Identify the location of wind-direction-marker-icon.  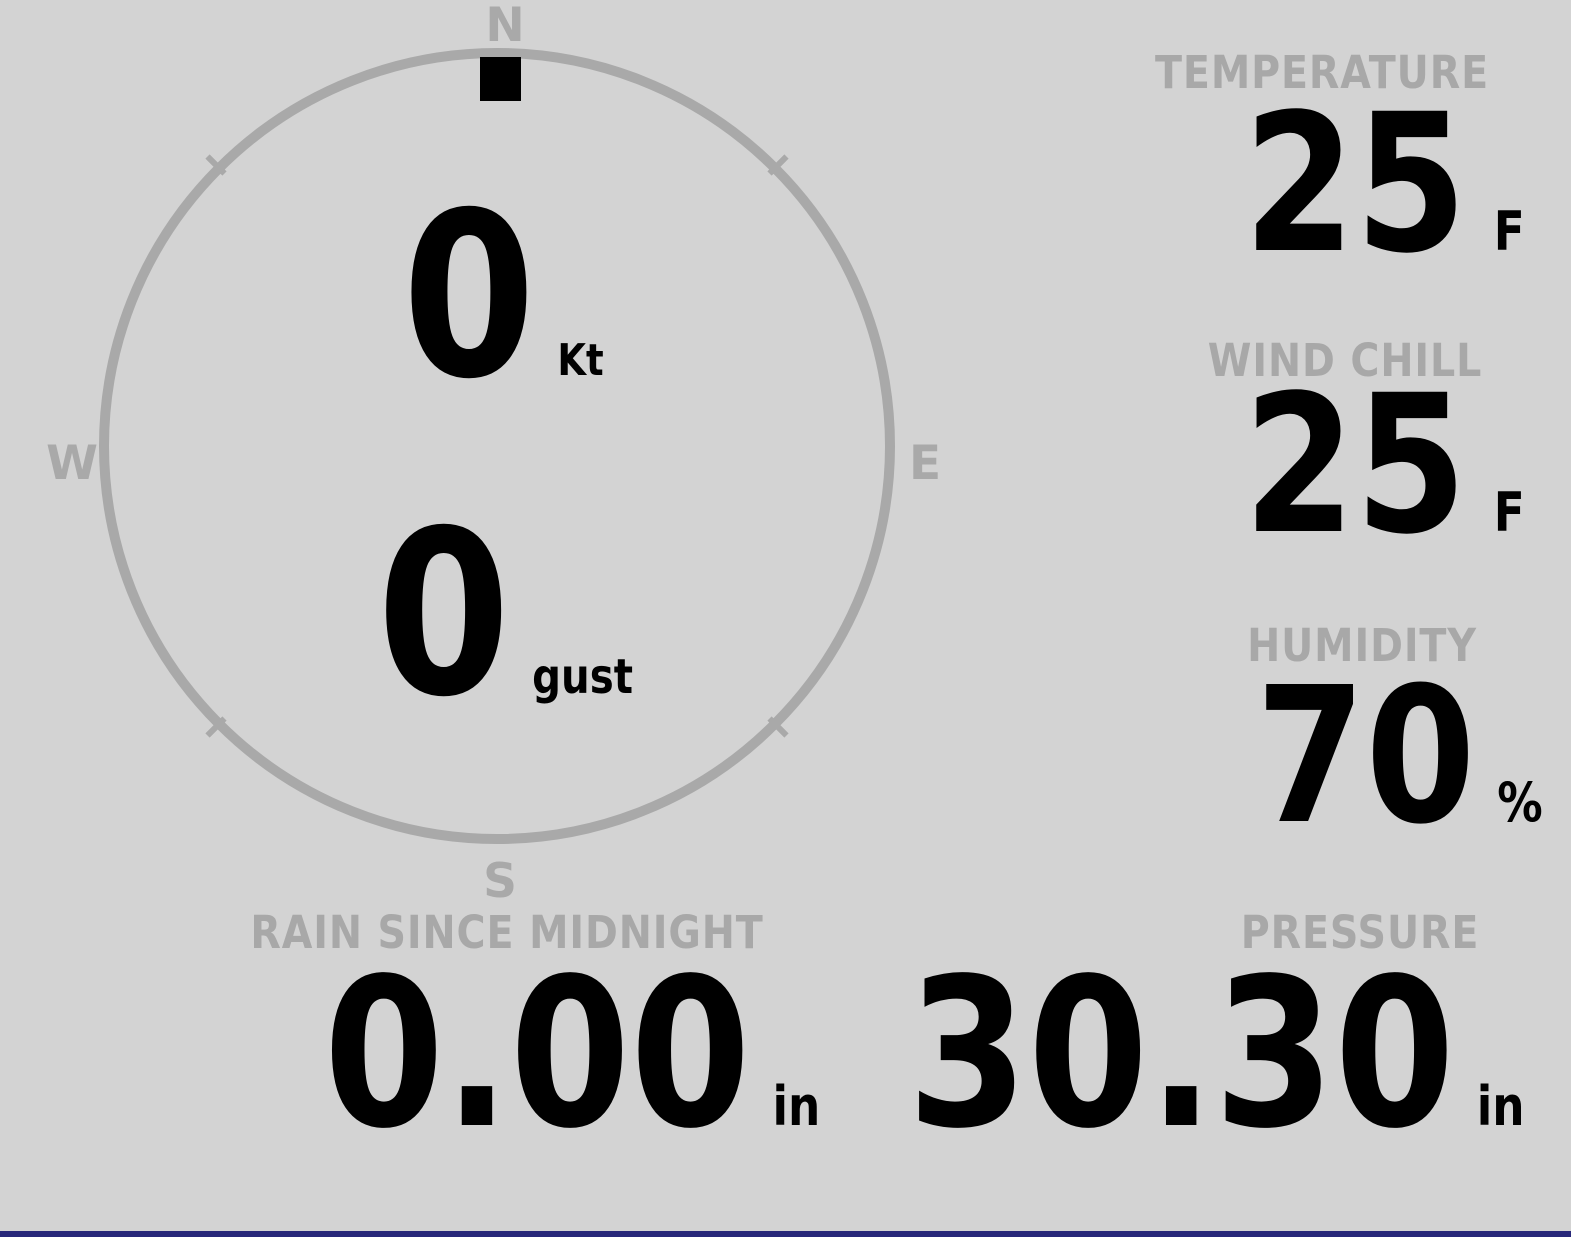
(500, 79).